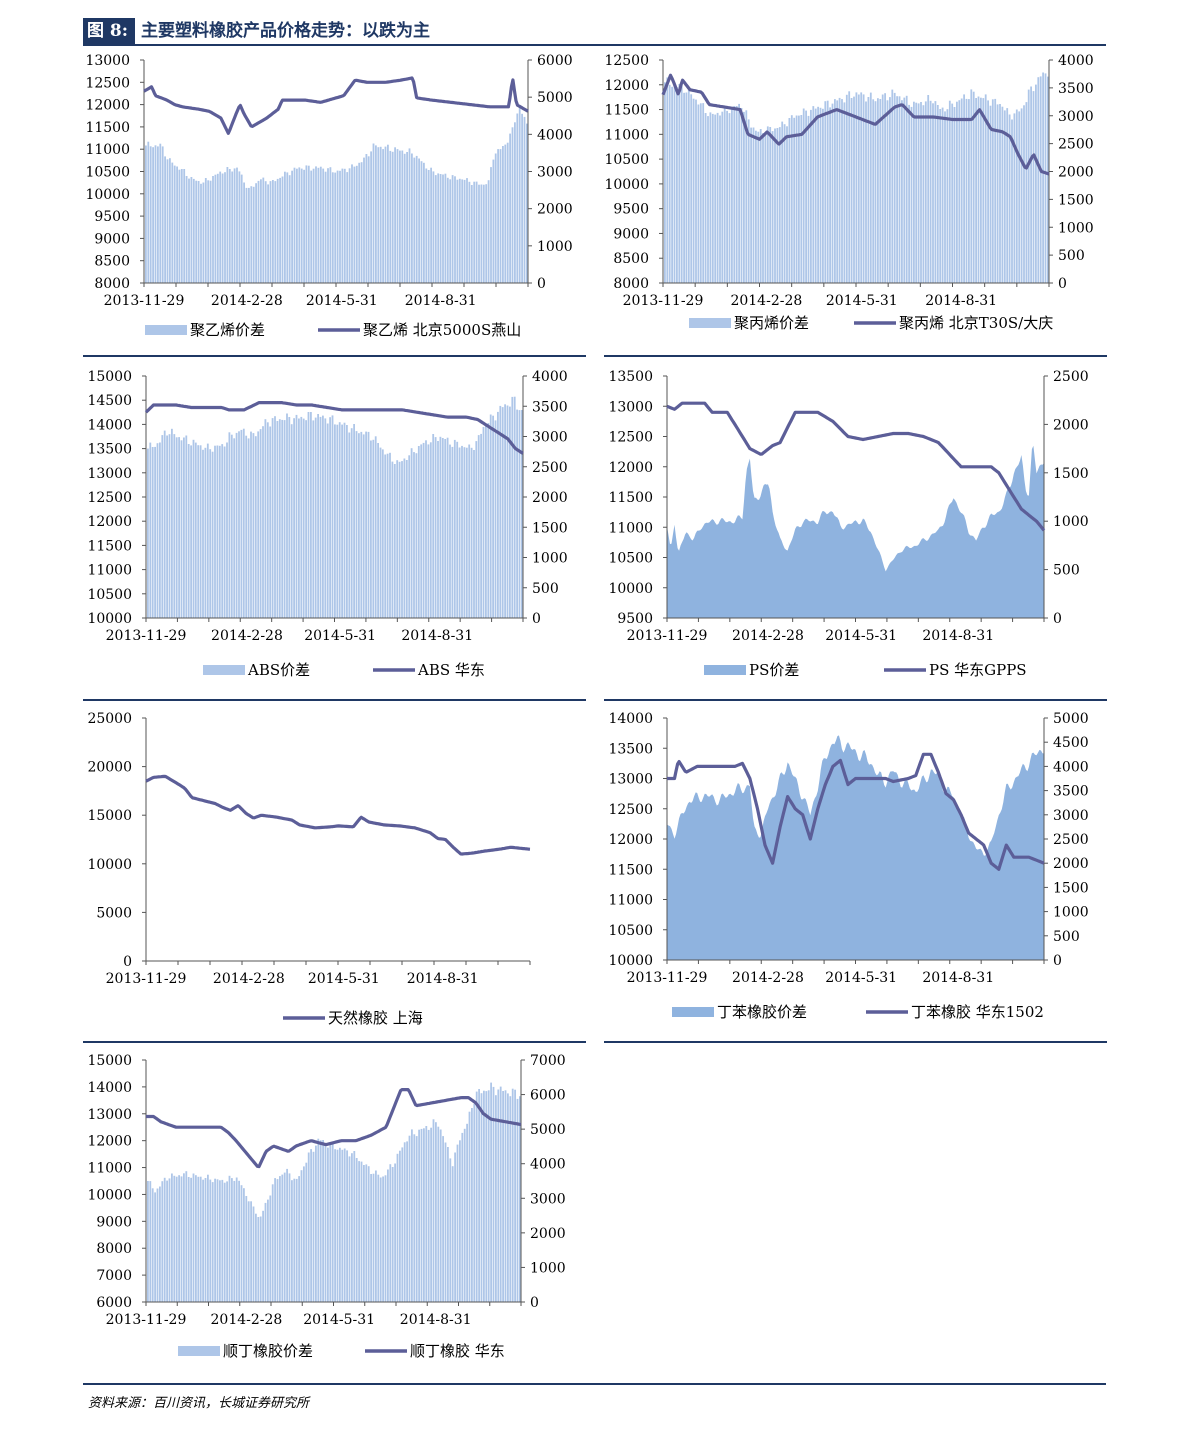 The width and height of the screenshot is (1191, 1430). Describe the element at coordinates (545, 589) in the screenshot. I see `y-right-tick-label: 500` at that location.